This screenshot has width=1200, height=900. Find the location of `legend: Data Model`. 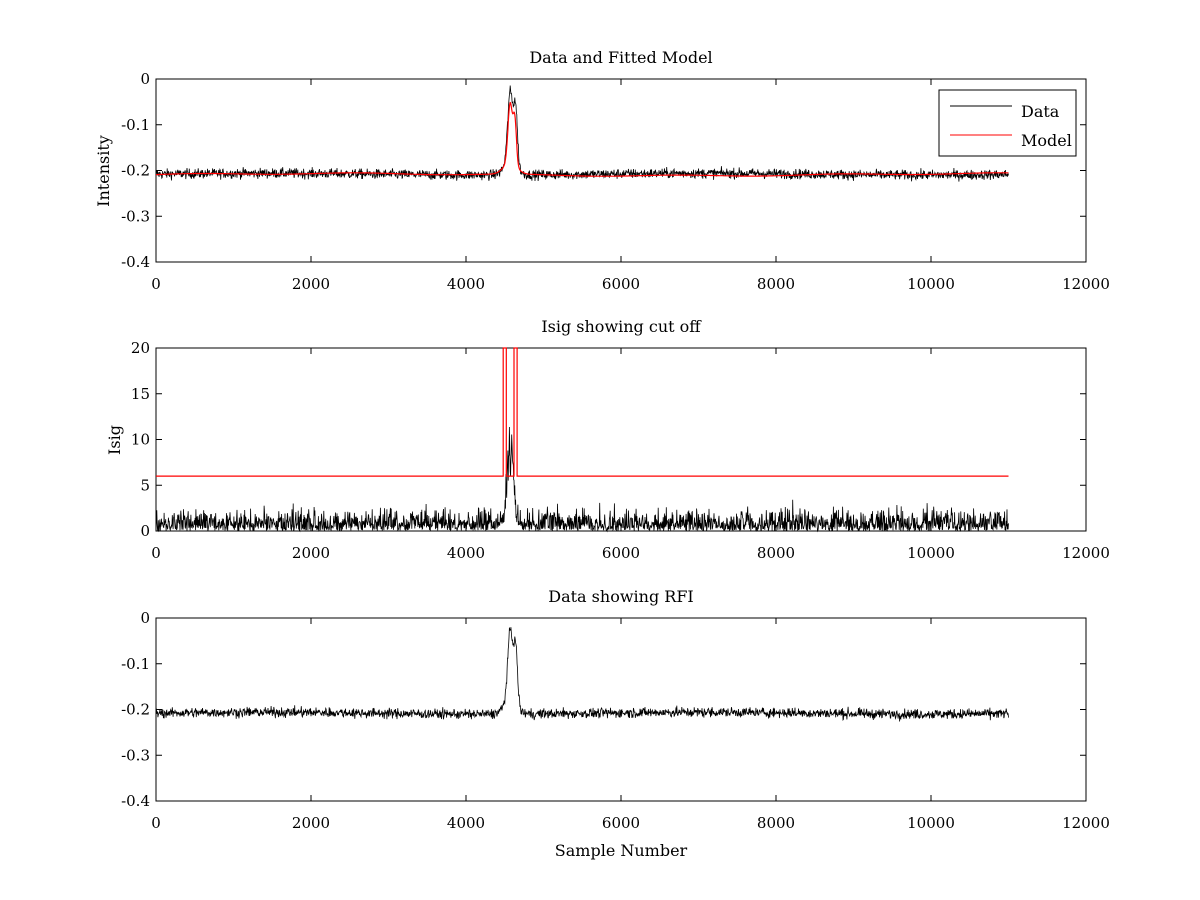

legend: Data Model is located at coordinates (1007, 123).